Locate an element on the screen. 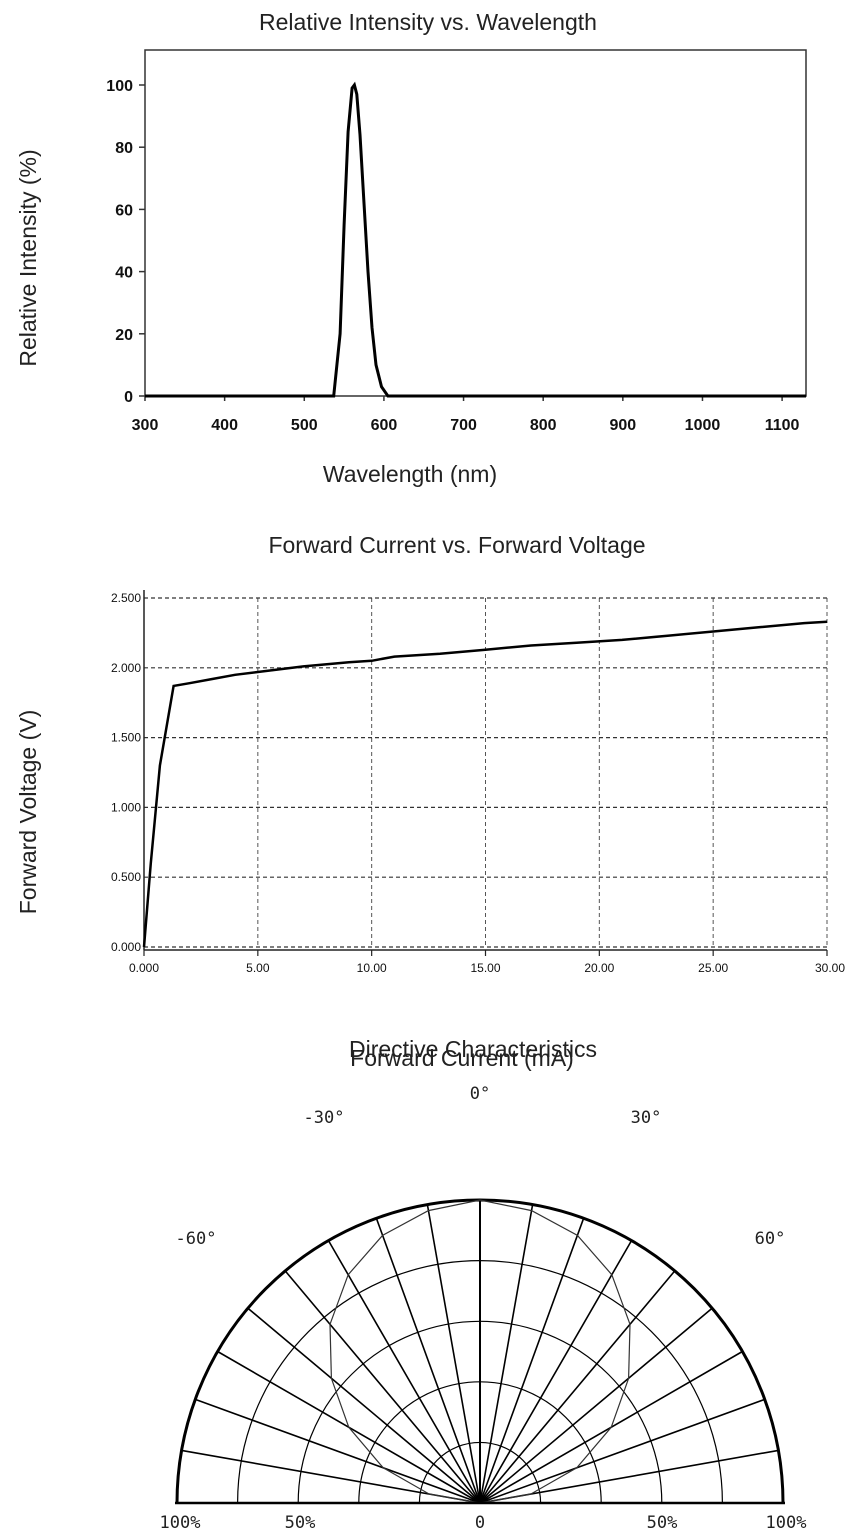  directive-spokes is located at coordinates (480, 1352).